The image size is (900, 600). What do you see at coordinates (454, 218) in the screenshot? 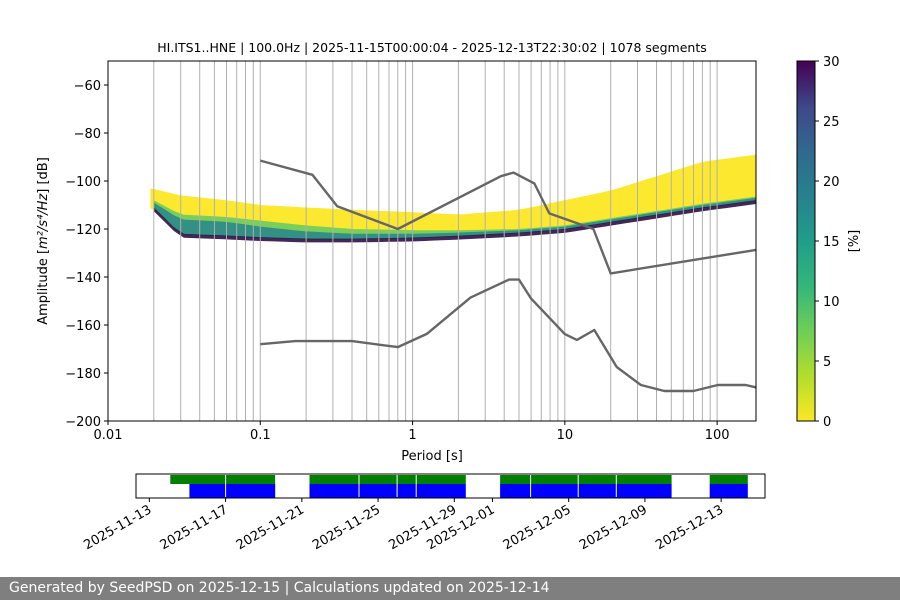
I see `density-band-mid-density` at bounding box center [454, 218].